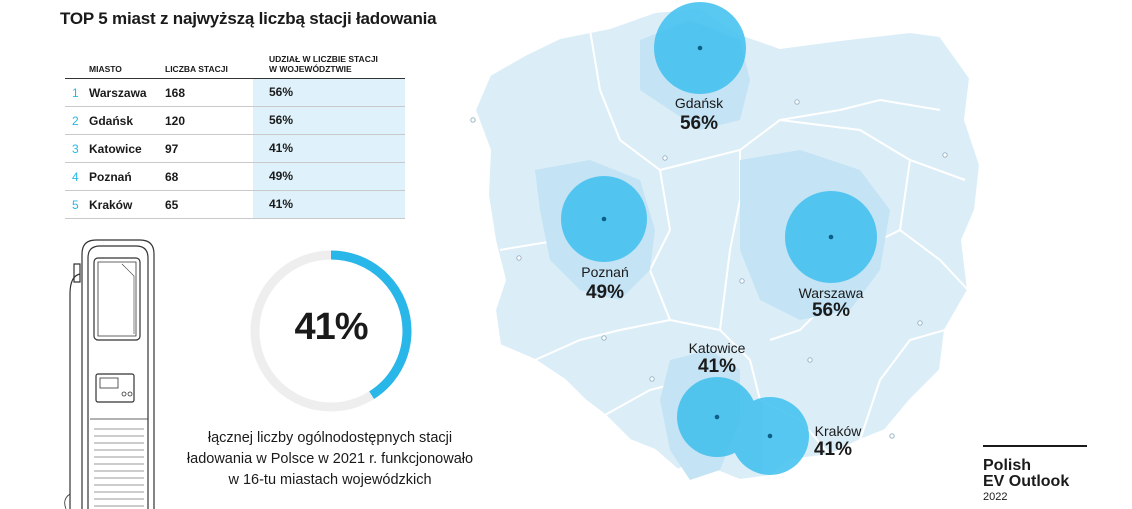 This screenshot has width=1132, height=509. Describe the element at coordinates (172, 177) in the screenshot. I see `row-count: 68` at that location.